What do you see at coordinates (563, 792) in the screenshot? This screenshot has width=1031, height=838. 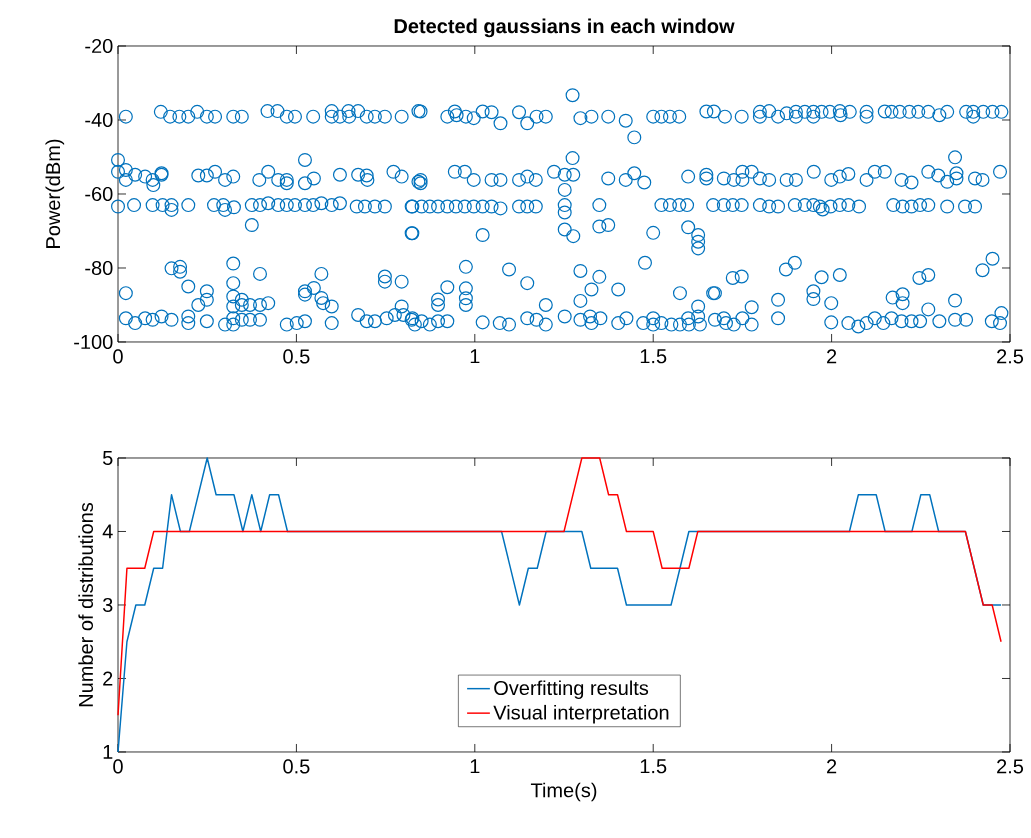 I see `x-axis-title: Time(s)` at bounding box center [563, 792].